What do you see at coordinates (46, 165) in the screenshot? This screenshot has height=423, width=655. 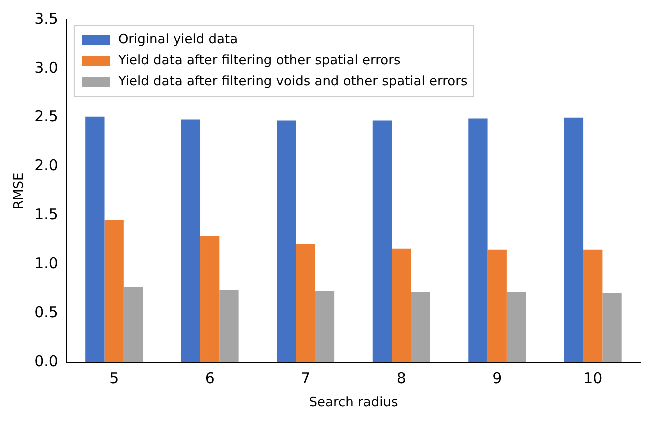 I see `y-tick-label: 2.0` at bounding box center [46, 165].